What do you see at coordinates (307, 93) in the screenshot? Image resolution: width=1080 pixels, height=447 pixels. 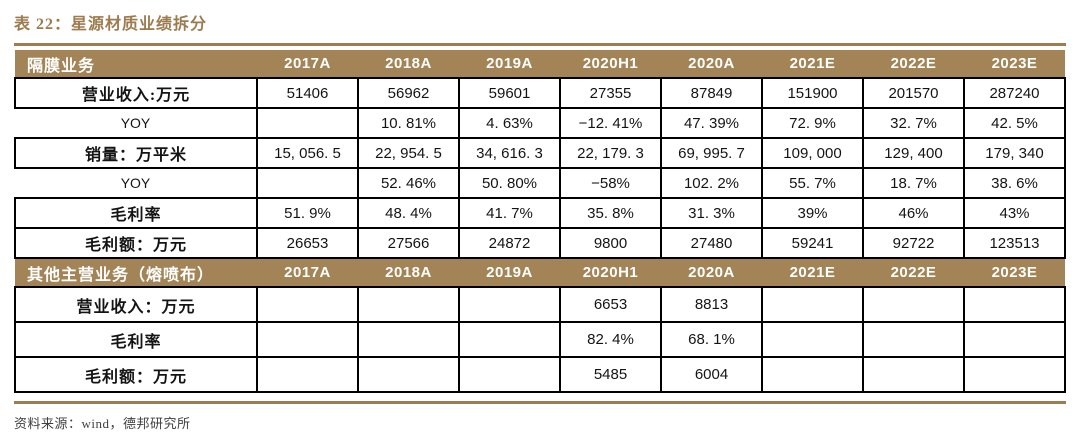 I see `value-cell: 51406` at bounding box center [307, 93].